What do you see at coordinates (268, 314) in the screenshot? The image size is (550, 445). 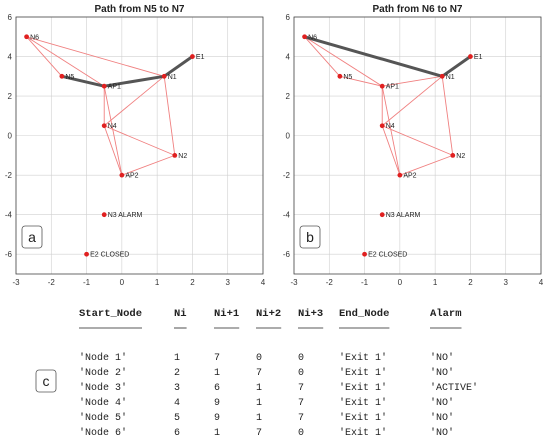 I see `table-header: Ni+2` at bounding box center [268, 314].